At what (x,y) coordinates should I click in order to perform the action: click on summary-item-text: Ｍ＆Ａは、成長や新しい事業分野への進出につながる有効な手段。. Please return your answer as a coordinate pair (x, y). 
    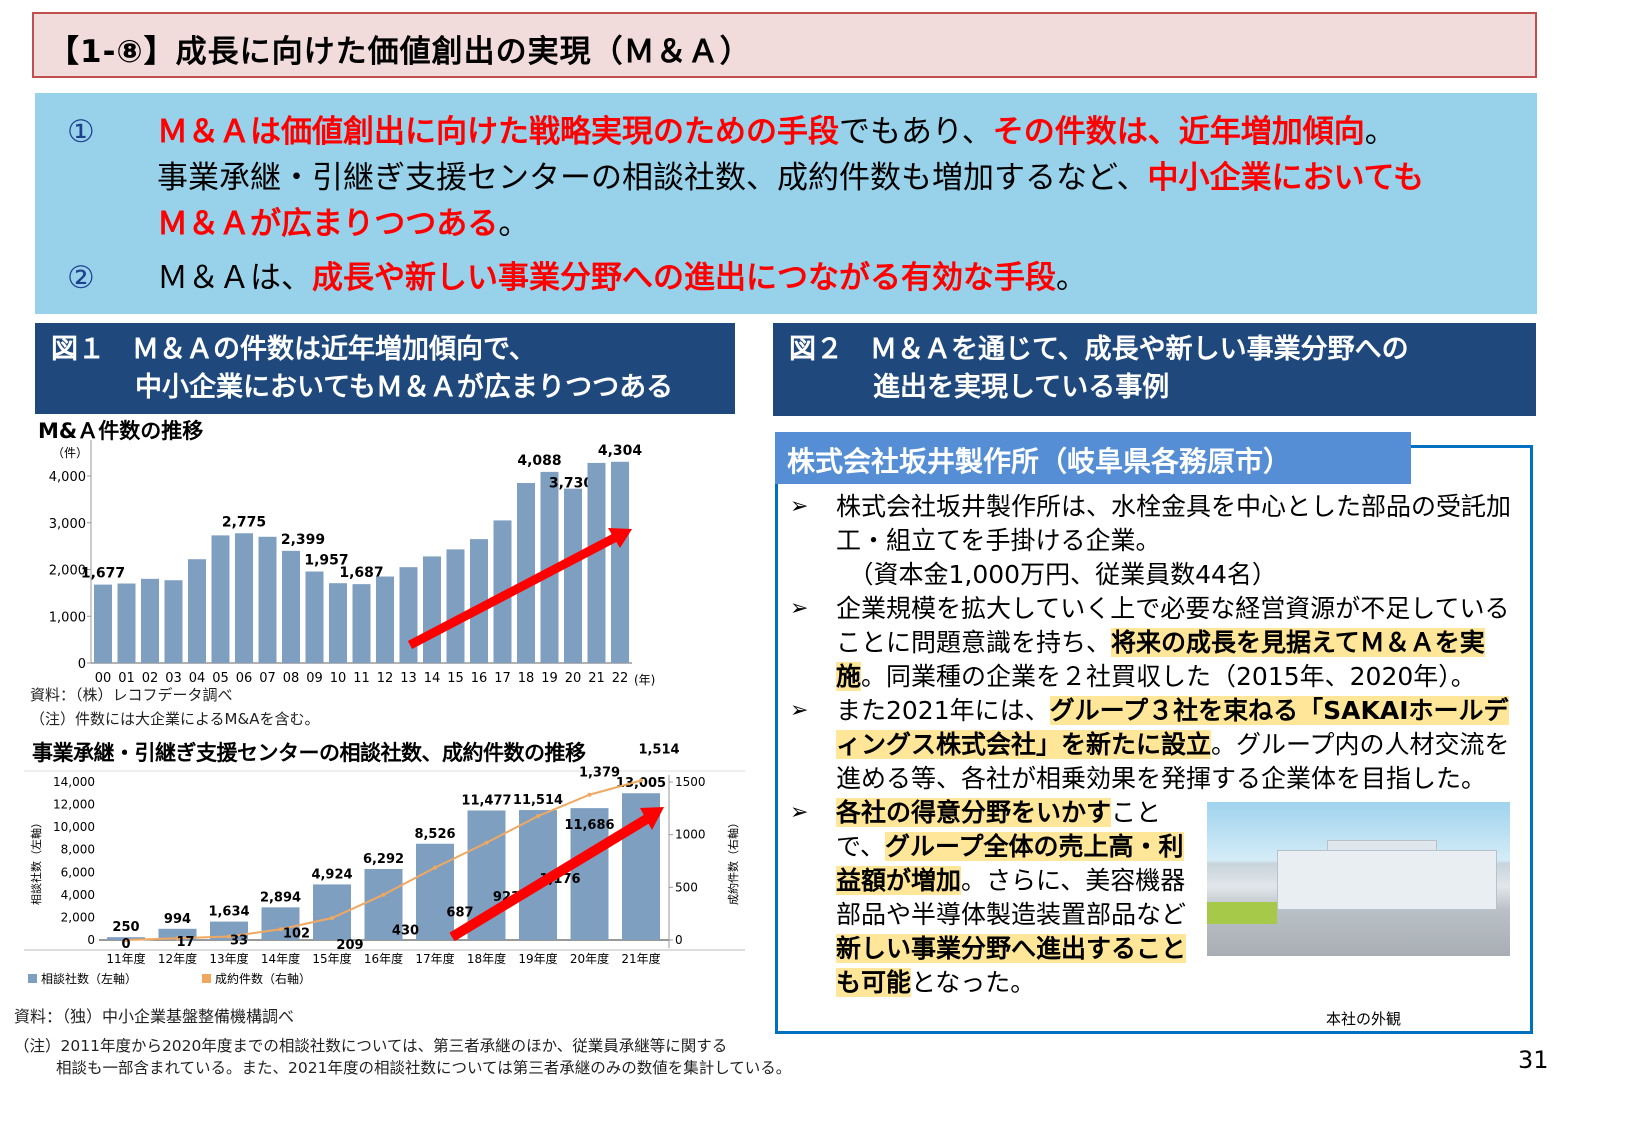
    Looking at the image, I should click on (622, 278).